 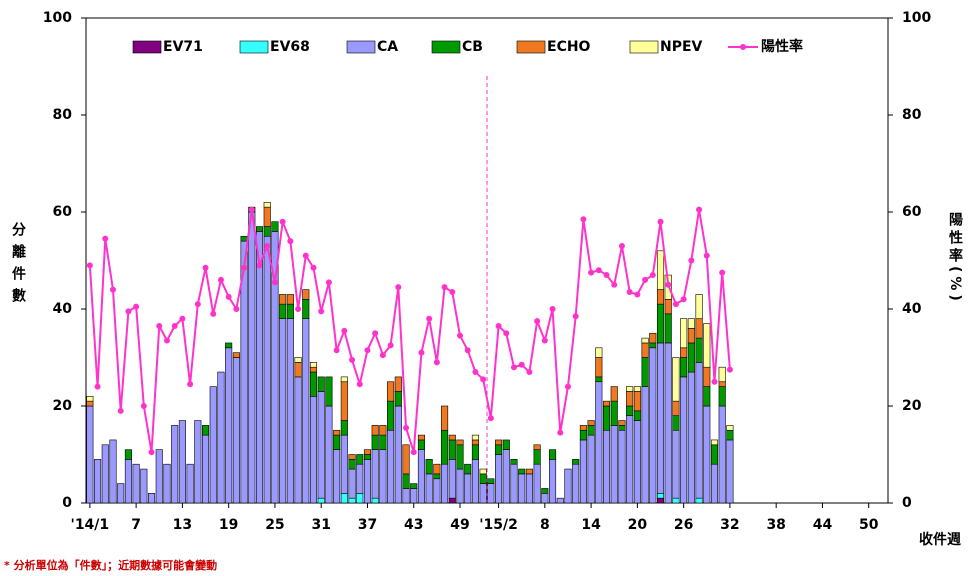 I want to click on x-tick-label: 20, so click(x=638, y=525).